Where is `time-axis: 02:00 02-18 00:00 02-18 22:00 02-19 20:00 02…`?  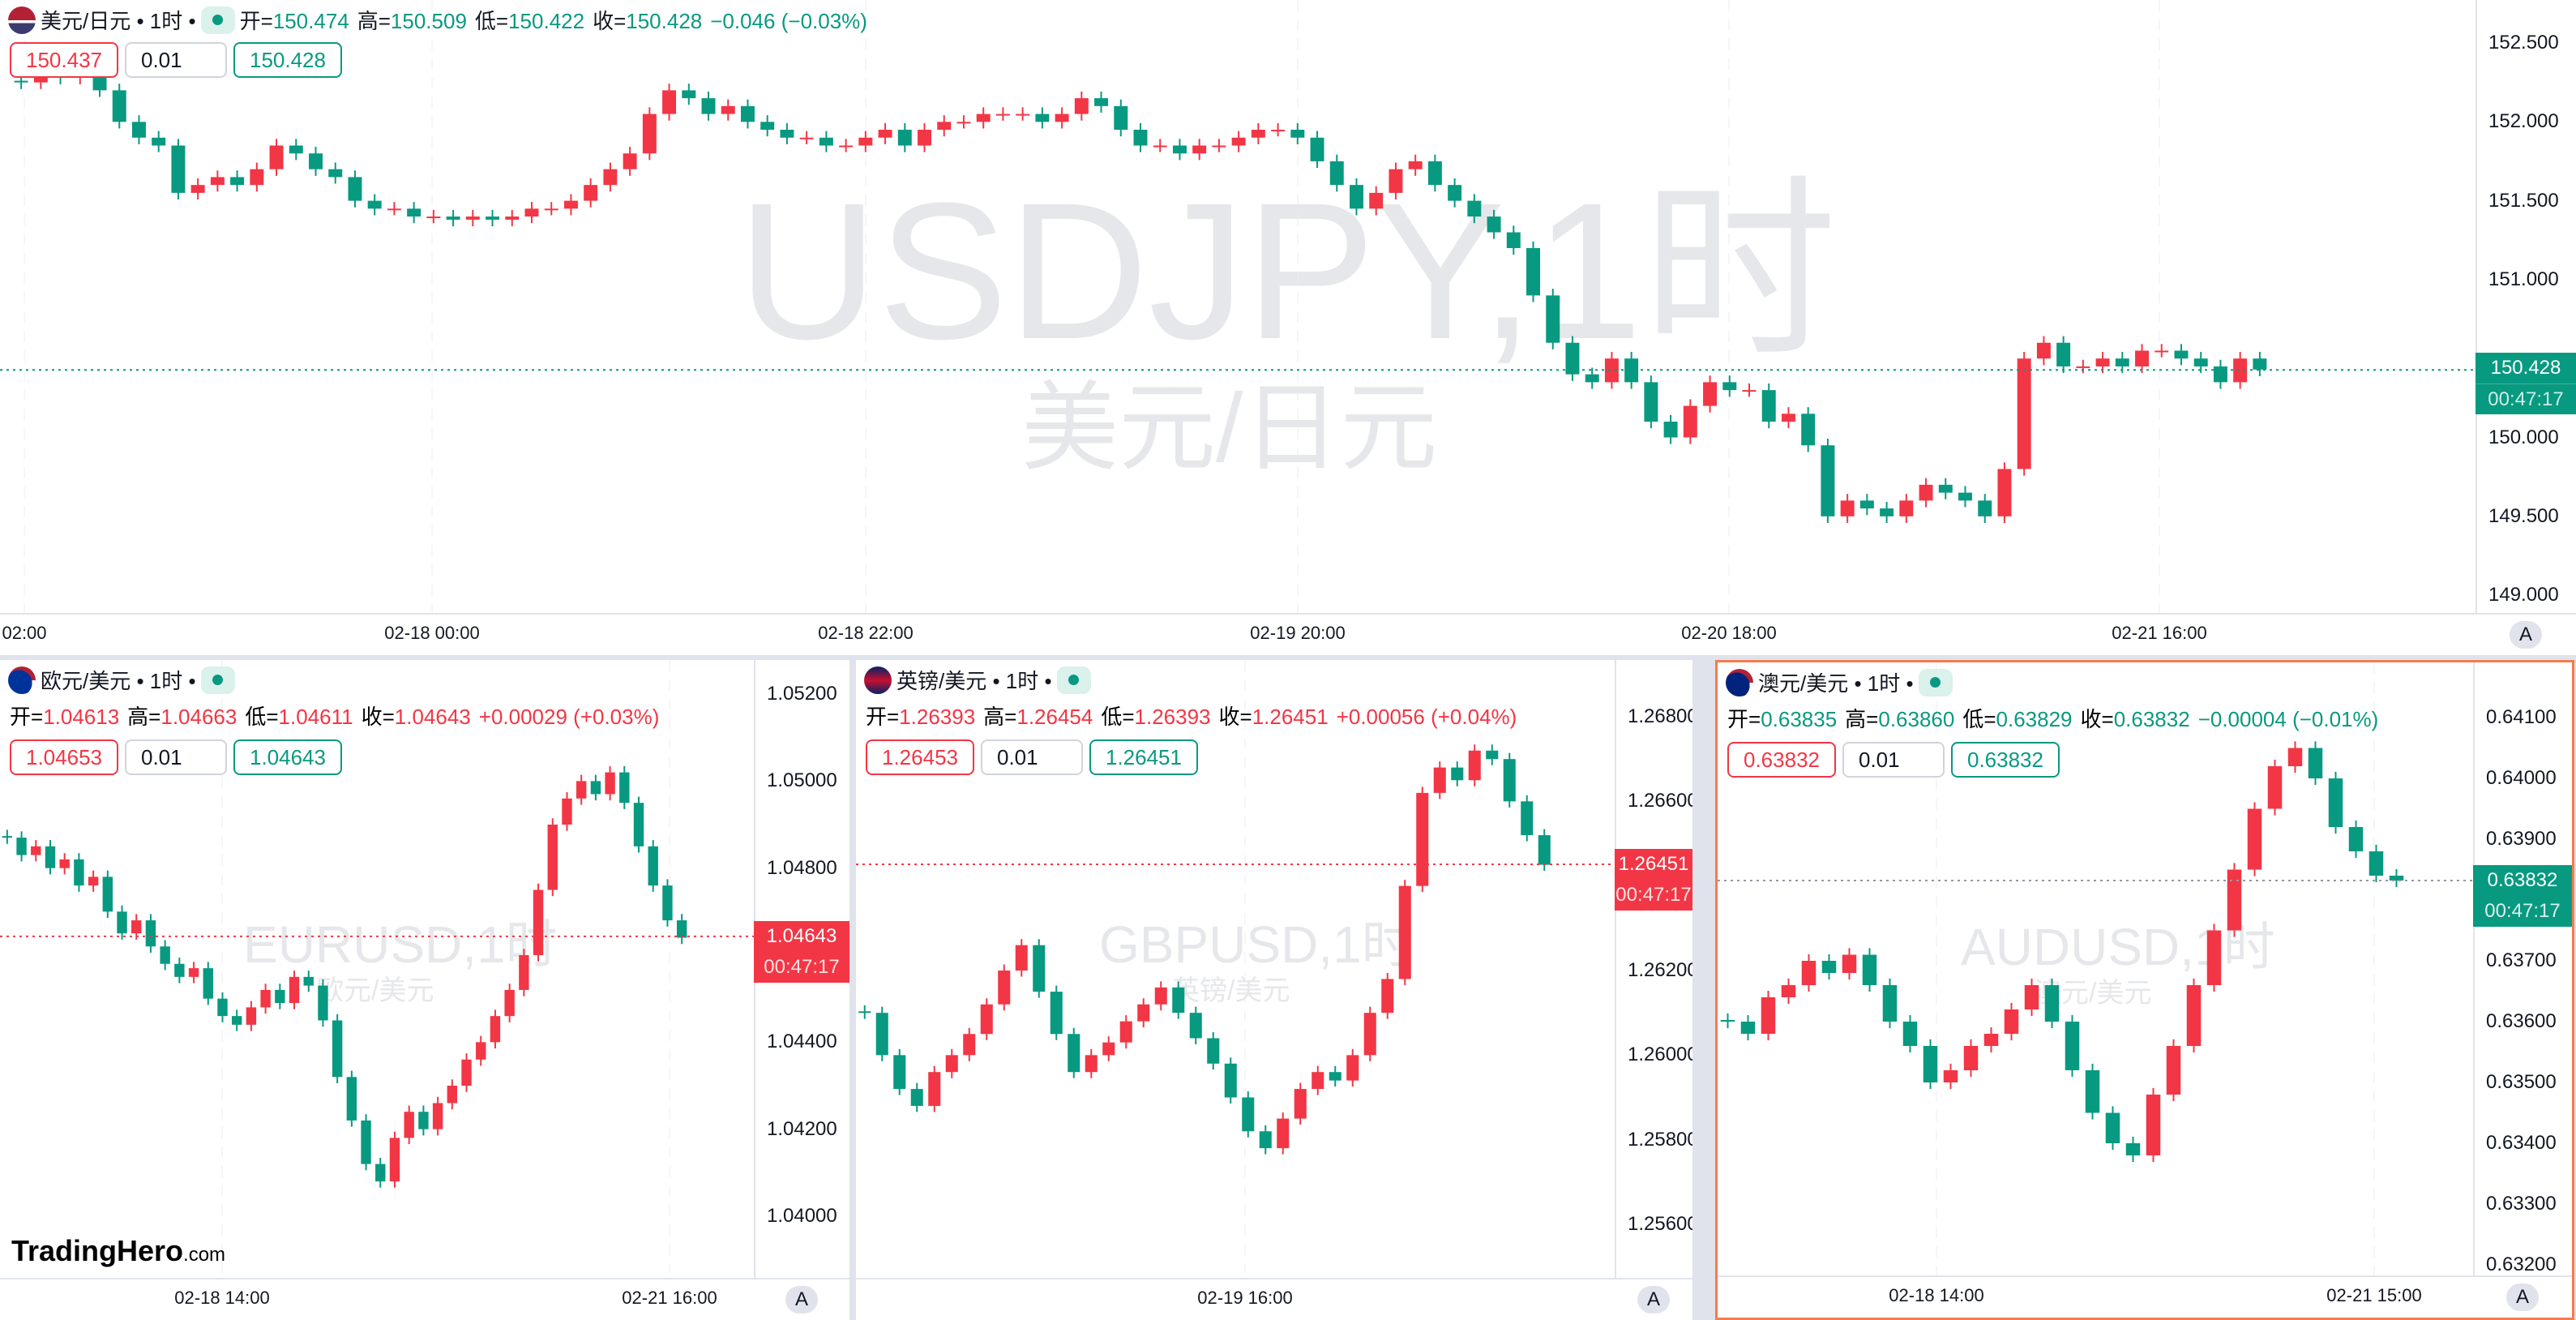
time-axis: 02:00 02-18 00:00 02-18 22:00 02-19 20:00 02… is located at coordinates (1288, 634).